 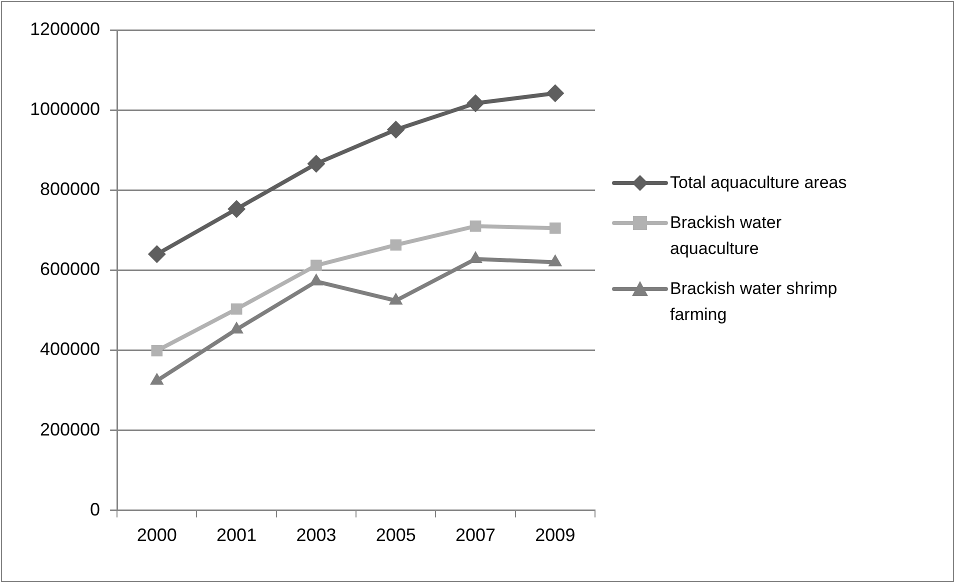 What do you see at coordinates (475, 535) in the screenshot?
I see `x-tick-label: 2007` at bounding box center [475, 535].